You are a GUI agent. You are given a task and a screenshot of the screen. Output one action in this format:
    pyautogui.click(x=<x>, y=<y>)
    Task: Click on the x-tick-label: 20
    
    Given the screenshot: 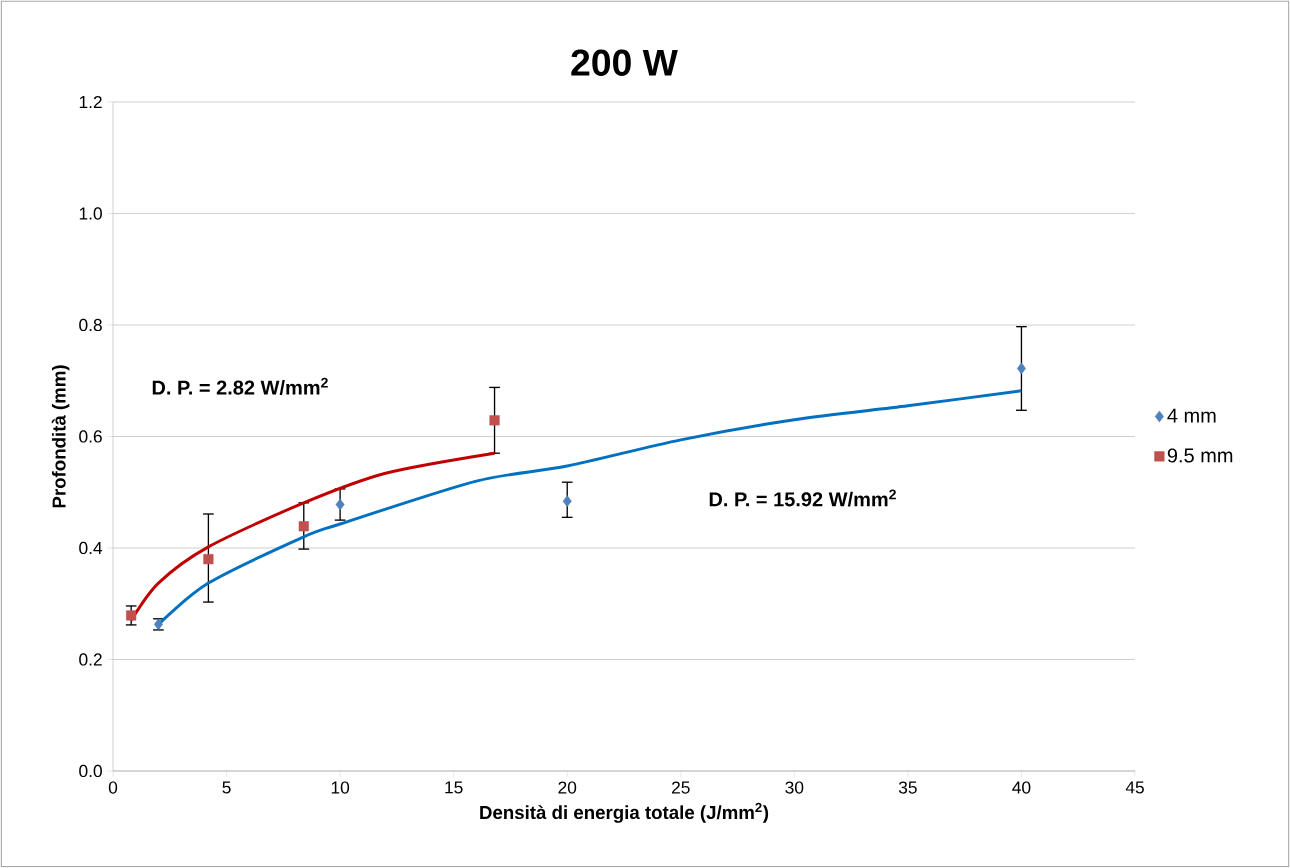 What is the action you would take?
    pyautogui.click(x=567, y=787)
    